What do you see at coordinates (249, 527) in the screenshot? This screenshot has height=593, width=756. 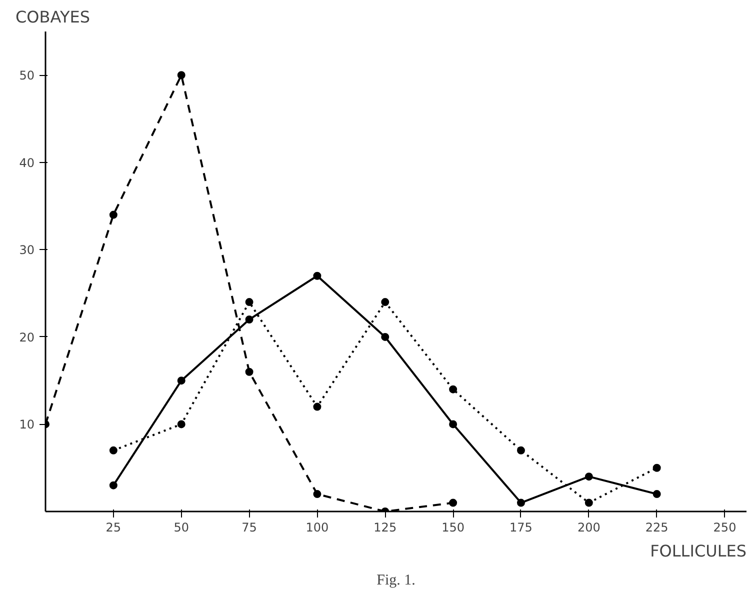 I see `x-tick-label: 75` at bounding box center [249, 527].